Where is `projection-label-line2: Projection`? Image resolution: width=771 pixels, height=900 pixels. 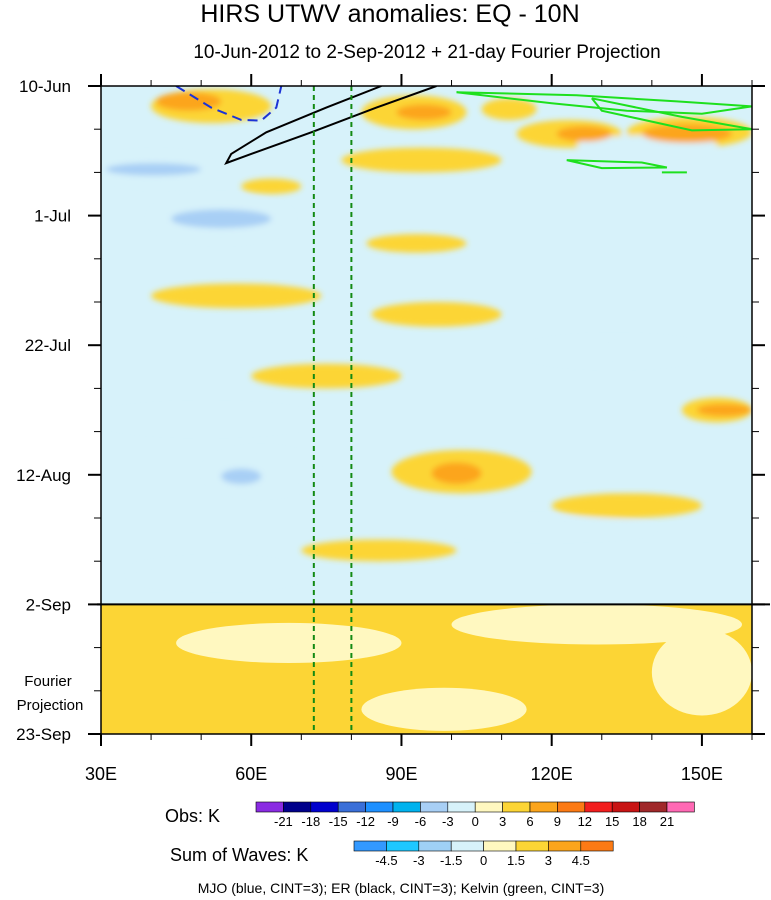 projection-label-line2: Projection is located at coordinates (50, 705).